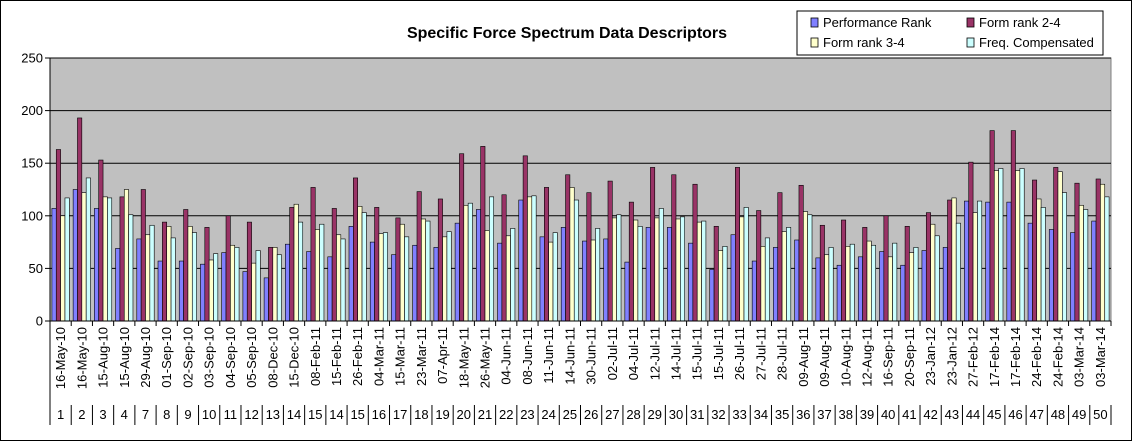 The height and width of the screenshot is (442, 1132). I want to click on x-tick-label-date: 29-Aug-10, so click(145, 357).